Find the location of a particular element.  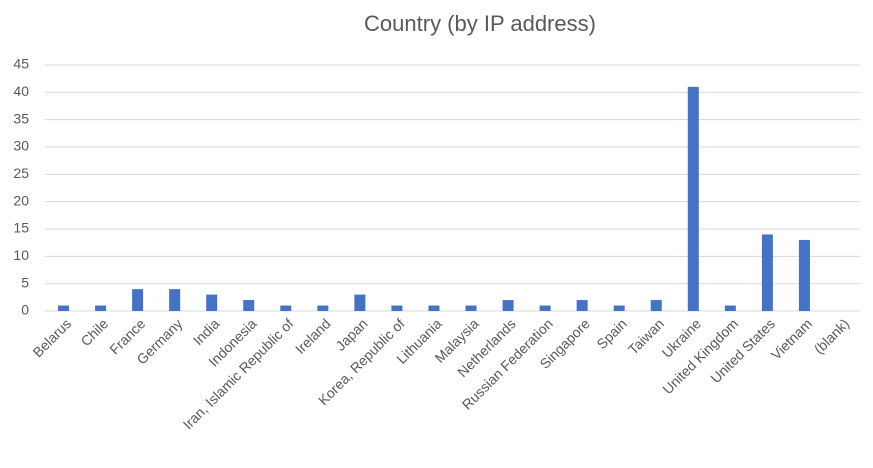

y-tick-label: 40 is located at coordinates (21, 91).